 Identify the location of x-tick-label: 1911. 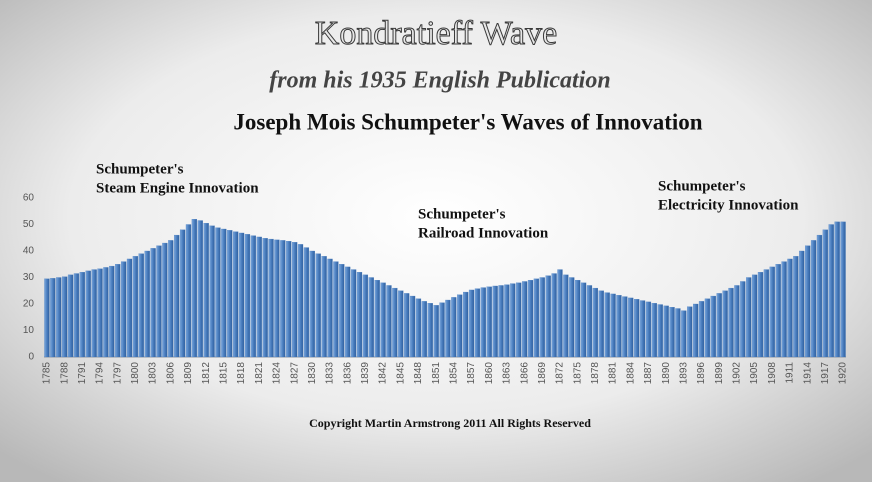
(790, 373).